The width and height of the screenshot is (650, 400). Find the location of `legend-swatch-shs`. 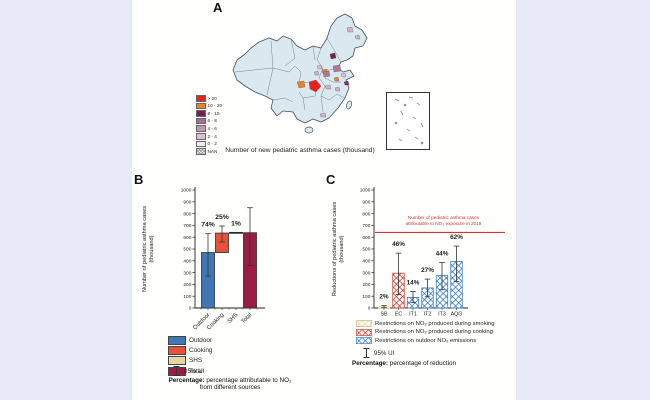

legend-swatch-shs is located at coordinates (177, 361).